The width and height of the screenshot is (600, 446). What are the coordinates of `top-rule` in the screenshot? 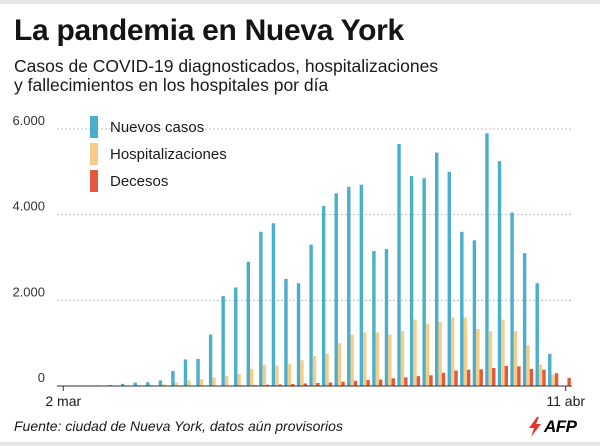 It's located at (300, 2).